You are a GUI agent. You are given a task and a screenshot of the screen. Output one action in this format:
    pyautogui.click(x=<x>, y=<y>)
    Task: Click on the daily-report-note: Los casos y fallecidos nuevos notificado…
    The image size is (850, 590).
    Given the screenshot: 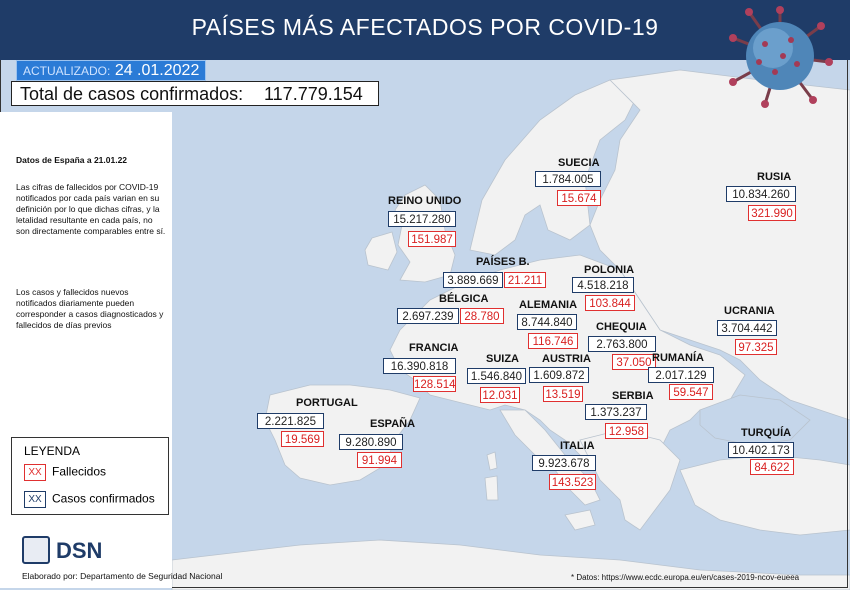 What is the action you would take?
    pyautogui.click(x=90, y=308)
    